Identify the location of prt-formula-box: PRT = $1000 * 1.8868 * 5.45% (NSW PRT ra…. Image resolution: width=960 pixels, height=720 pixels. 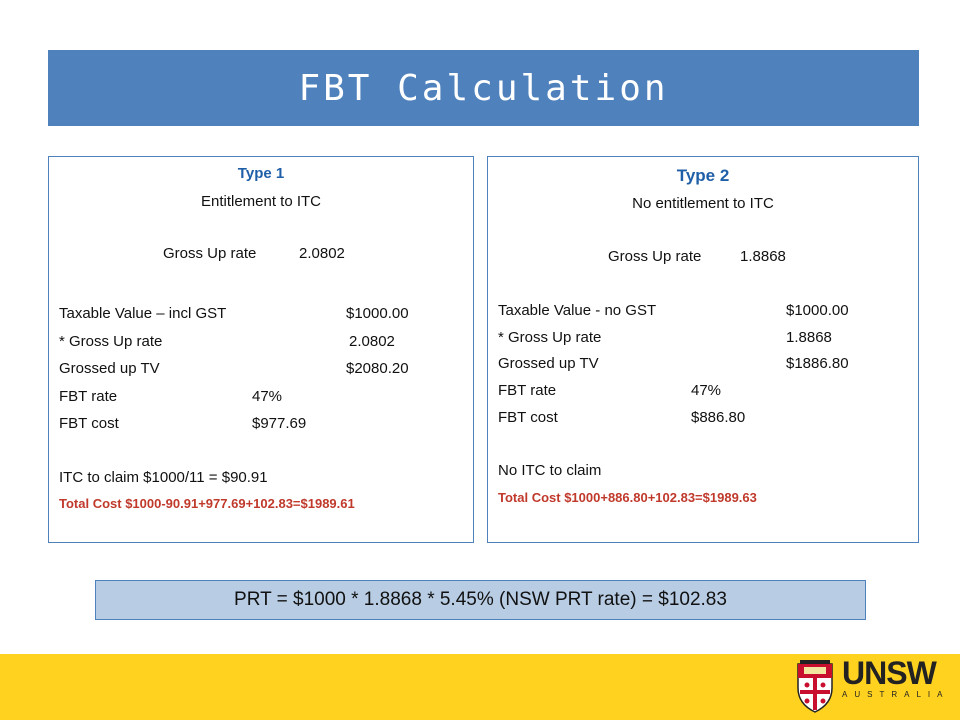
(480, 600).